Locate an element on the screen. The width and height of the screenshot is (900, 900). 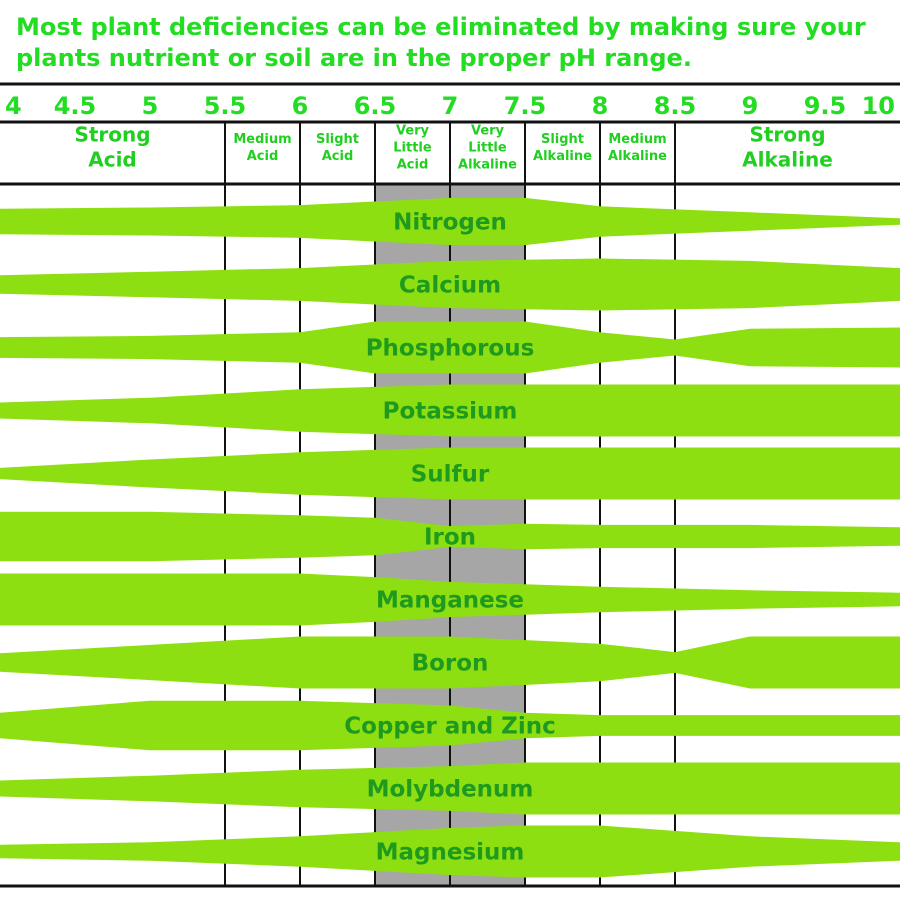
zone-label: Very Little Alkaline is located at coordinates (487, 148).